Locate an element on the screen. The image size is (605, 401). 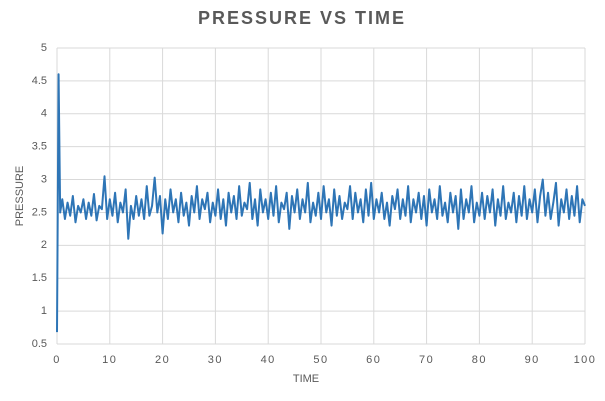
x-tick-label: 50 is located at coordinates (320, 360).